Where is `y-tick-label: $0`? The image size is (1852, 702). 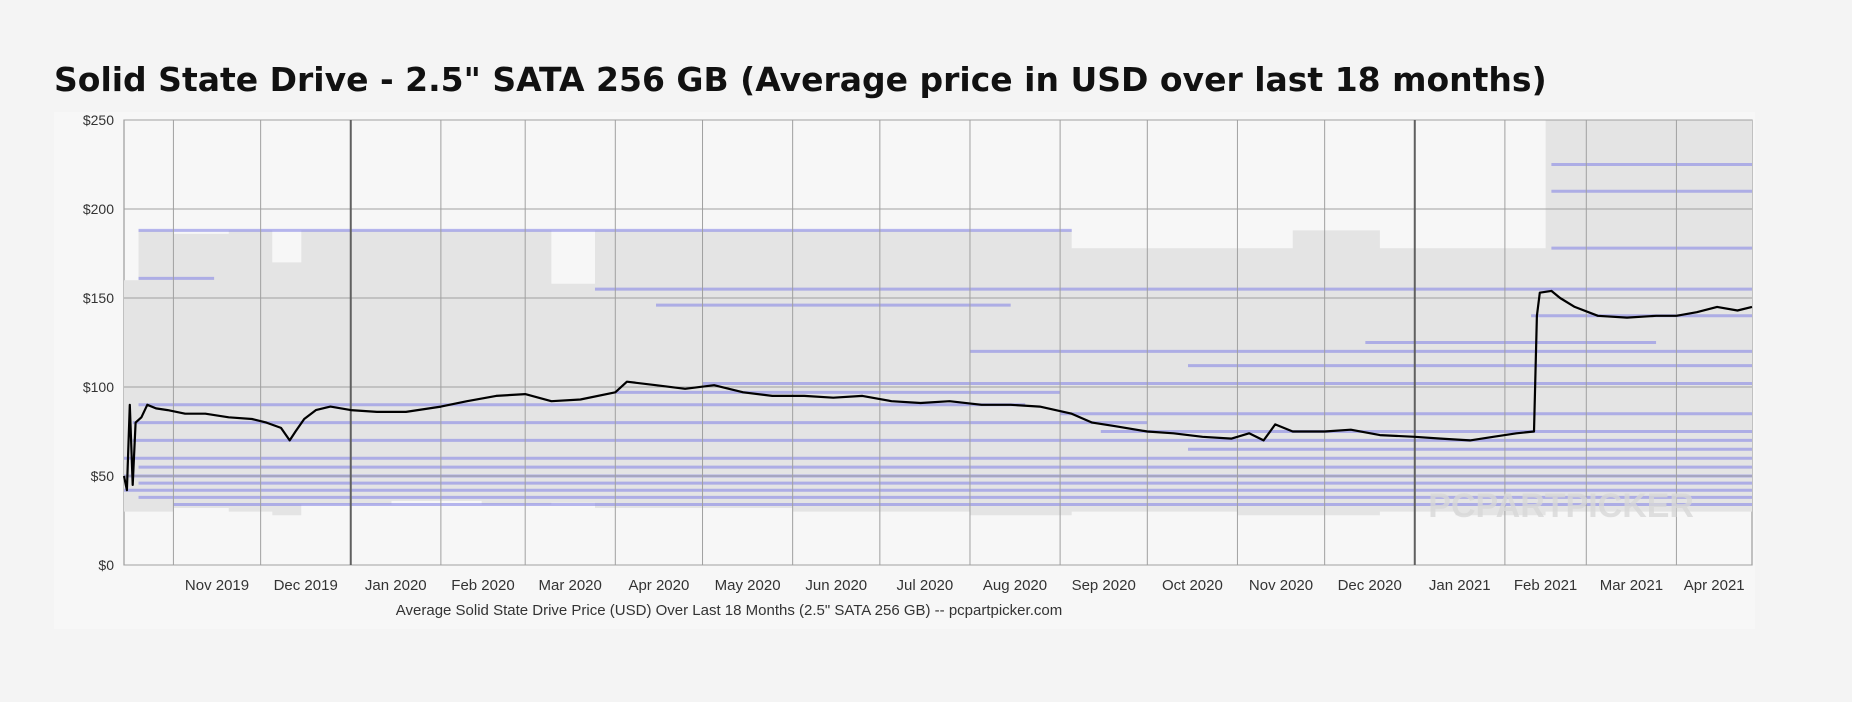 y-tick-label: $0 is located at coordinates (106, 565).